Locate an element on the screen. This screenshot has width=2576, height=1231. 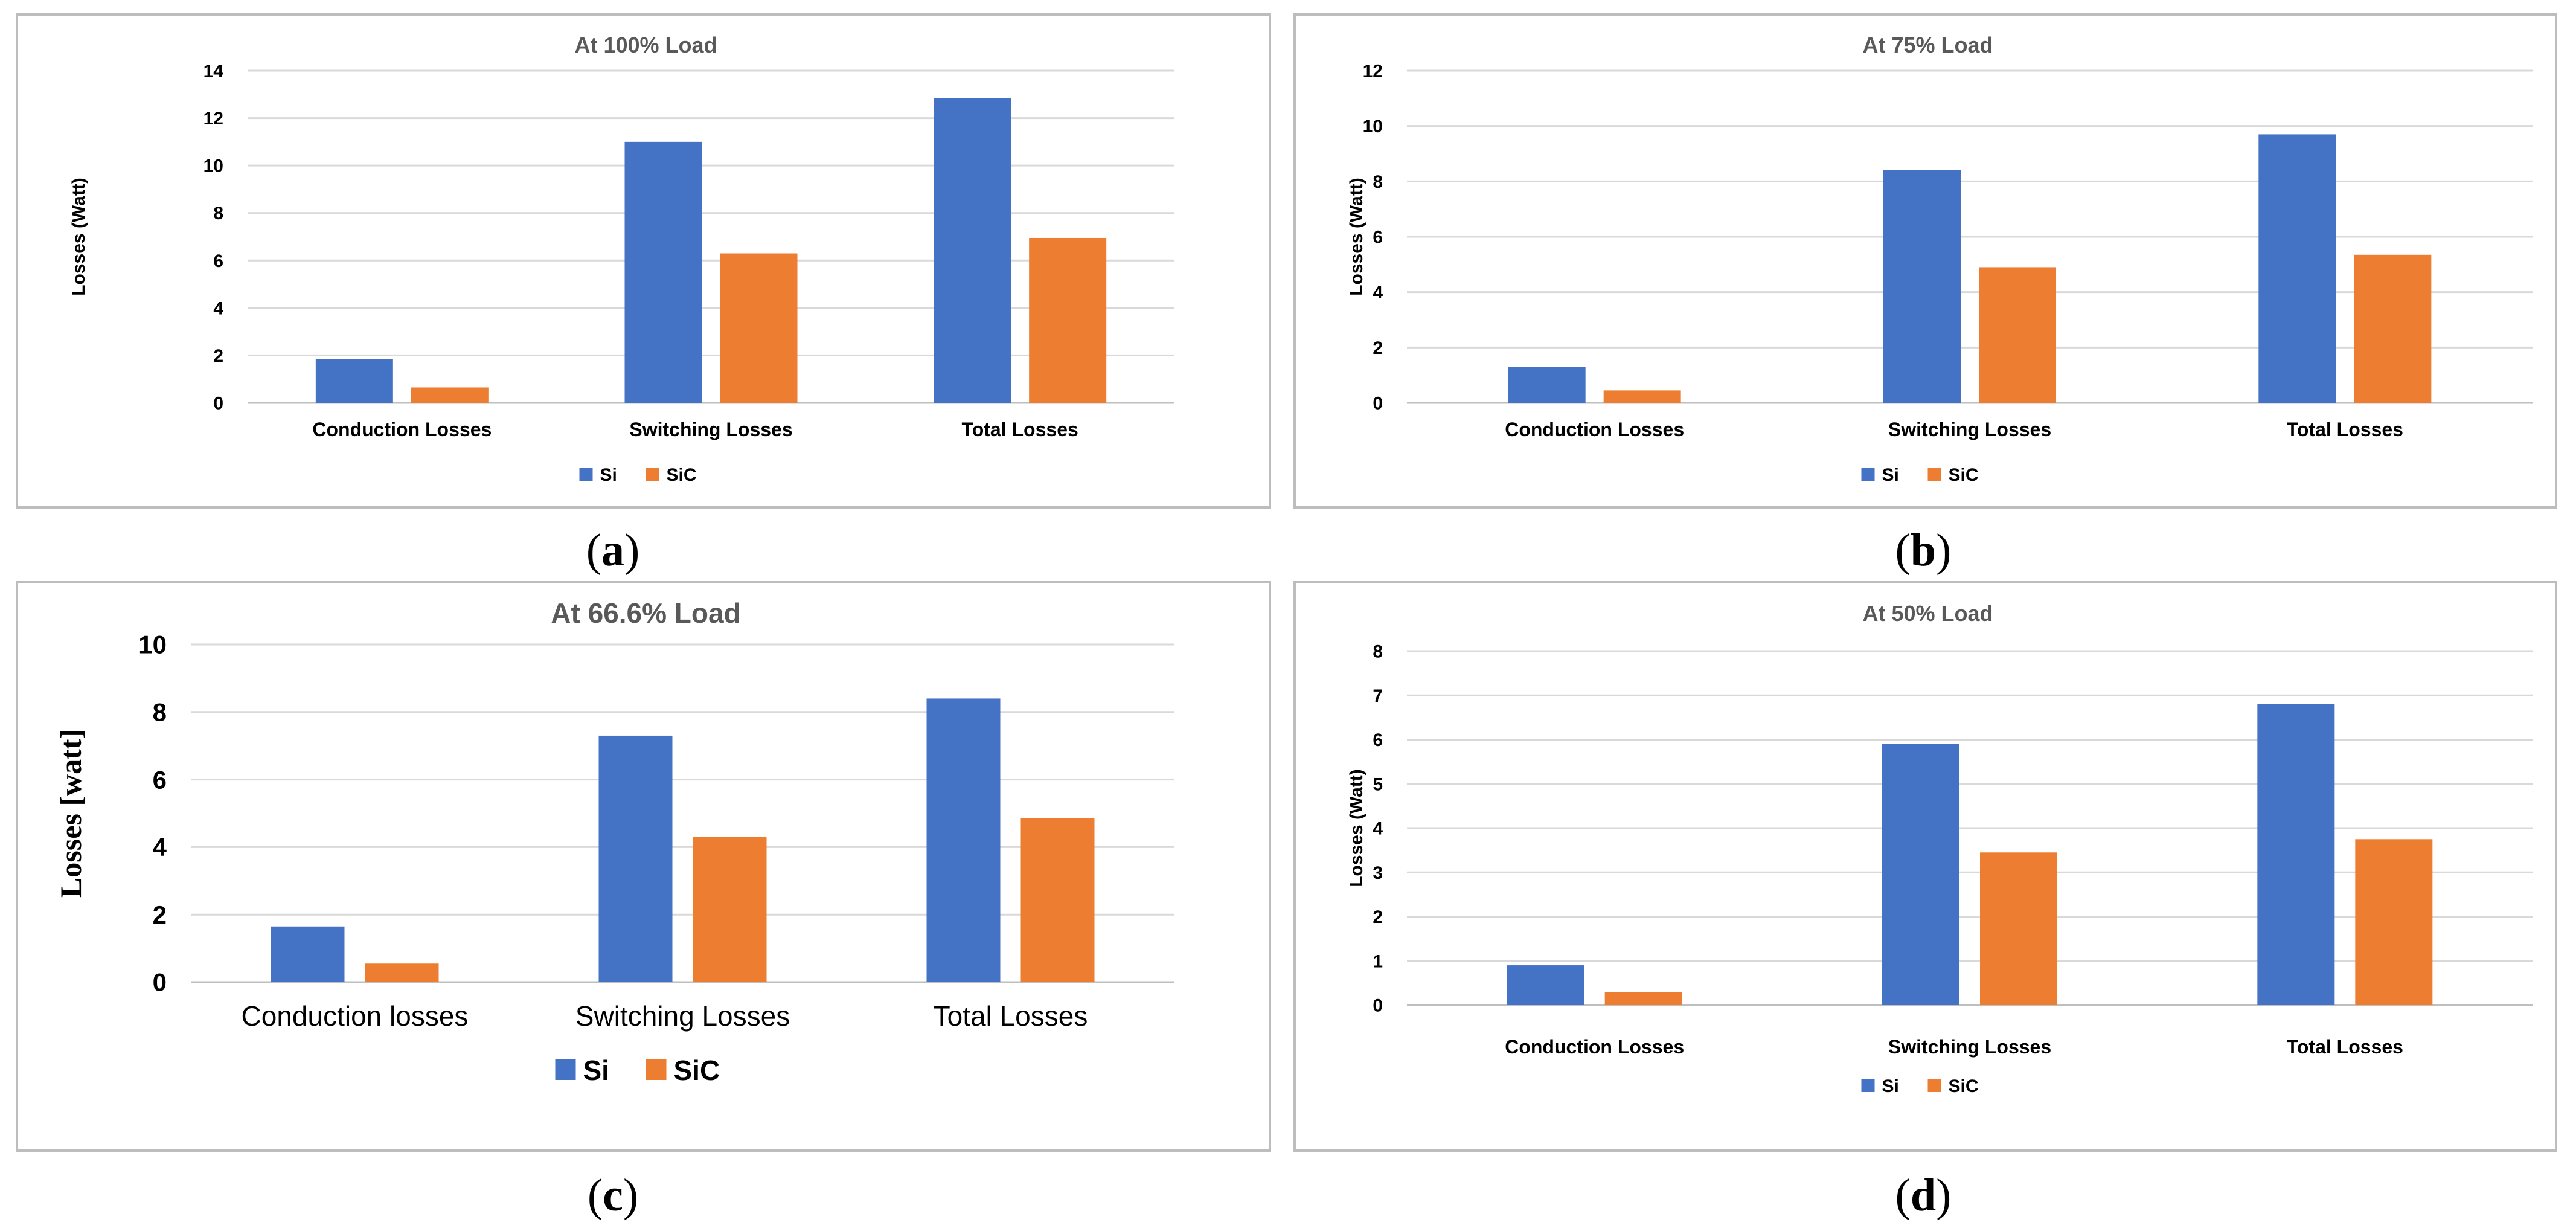
y-tick-label: 14 is located at coordinates (213, 72).